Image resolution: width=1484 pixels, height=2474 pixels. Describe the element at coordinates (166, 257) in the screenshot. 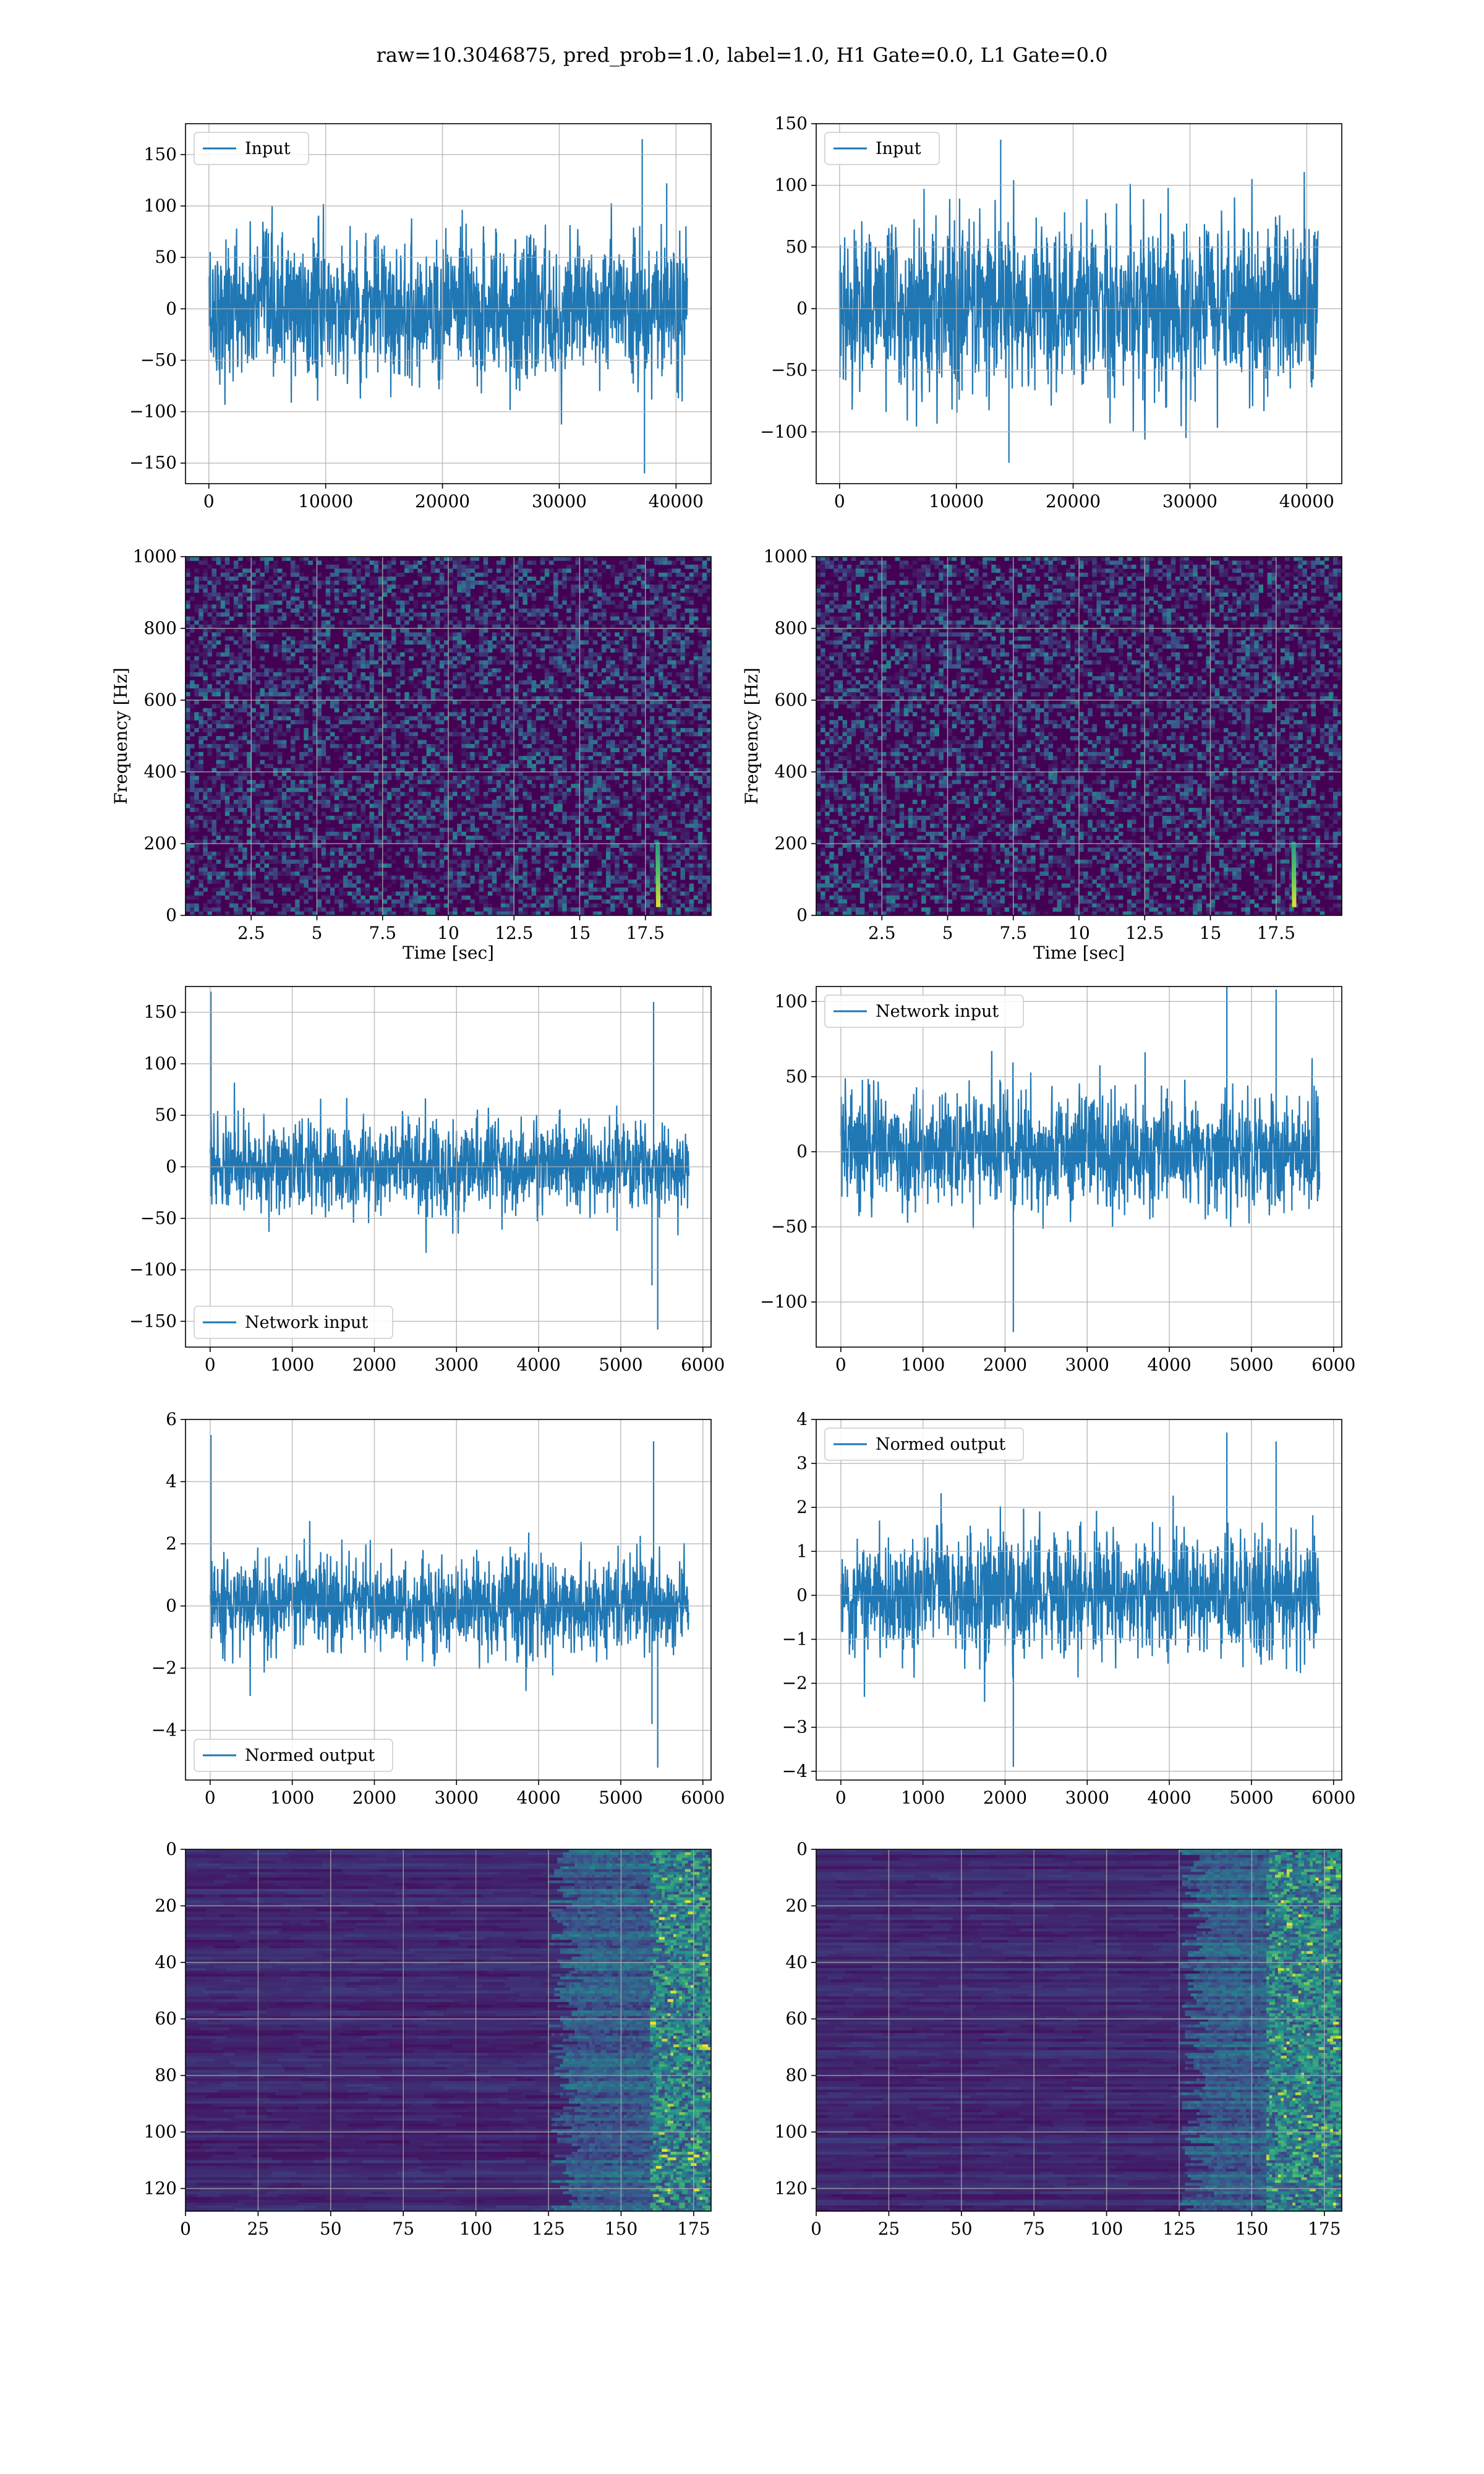

I see `y-tick-label: 50` at that location.